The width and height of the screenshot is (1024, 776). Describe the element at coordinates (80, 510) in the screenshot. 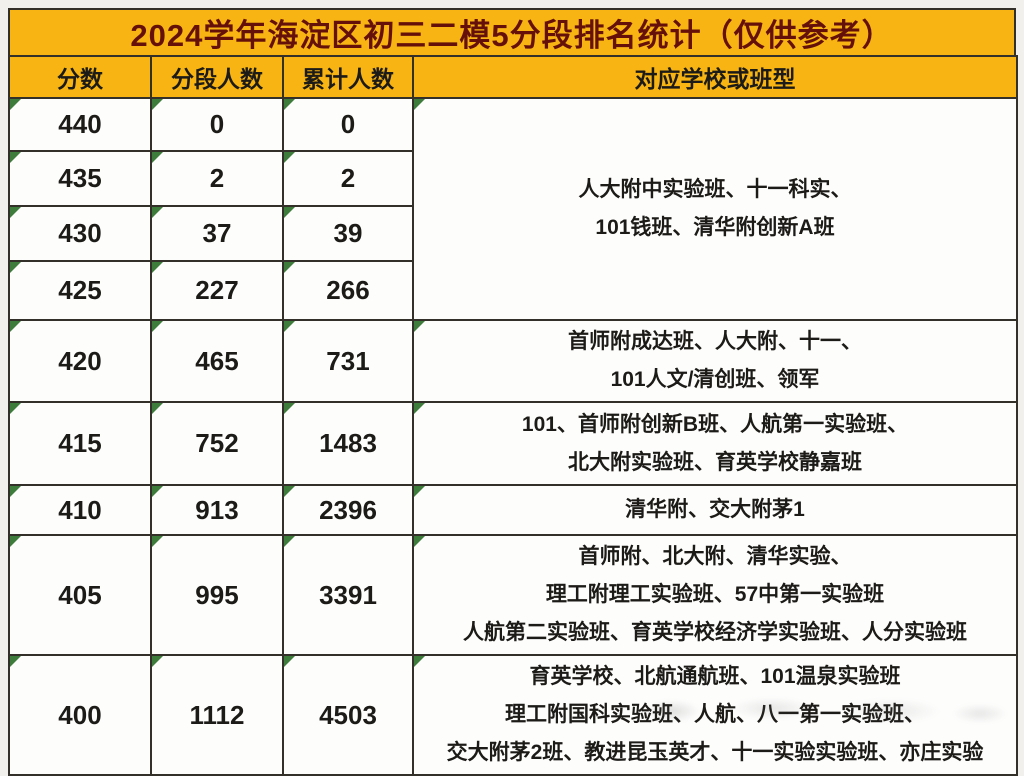

I see `score-cell: 410` at that location.